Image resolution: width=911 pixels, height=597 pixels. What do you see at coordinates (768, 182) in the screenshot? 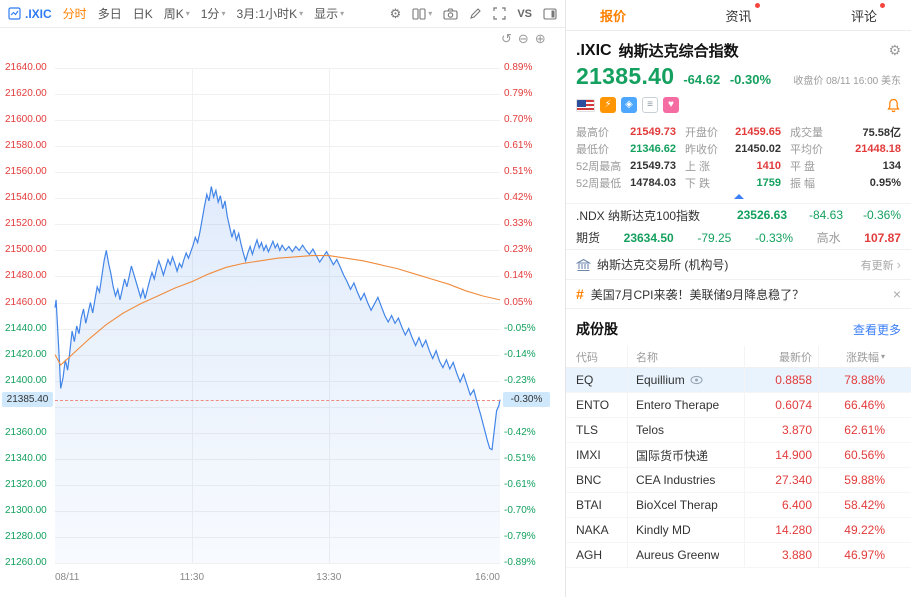
I see `stat-value: 1759` at bounding box center [768, 182].